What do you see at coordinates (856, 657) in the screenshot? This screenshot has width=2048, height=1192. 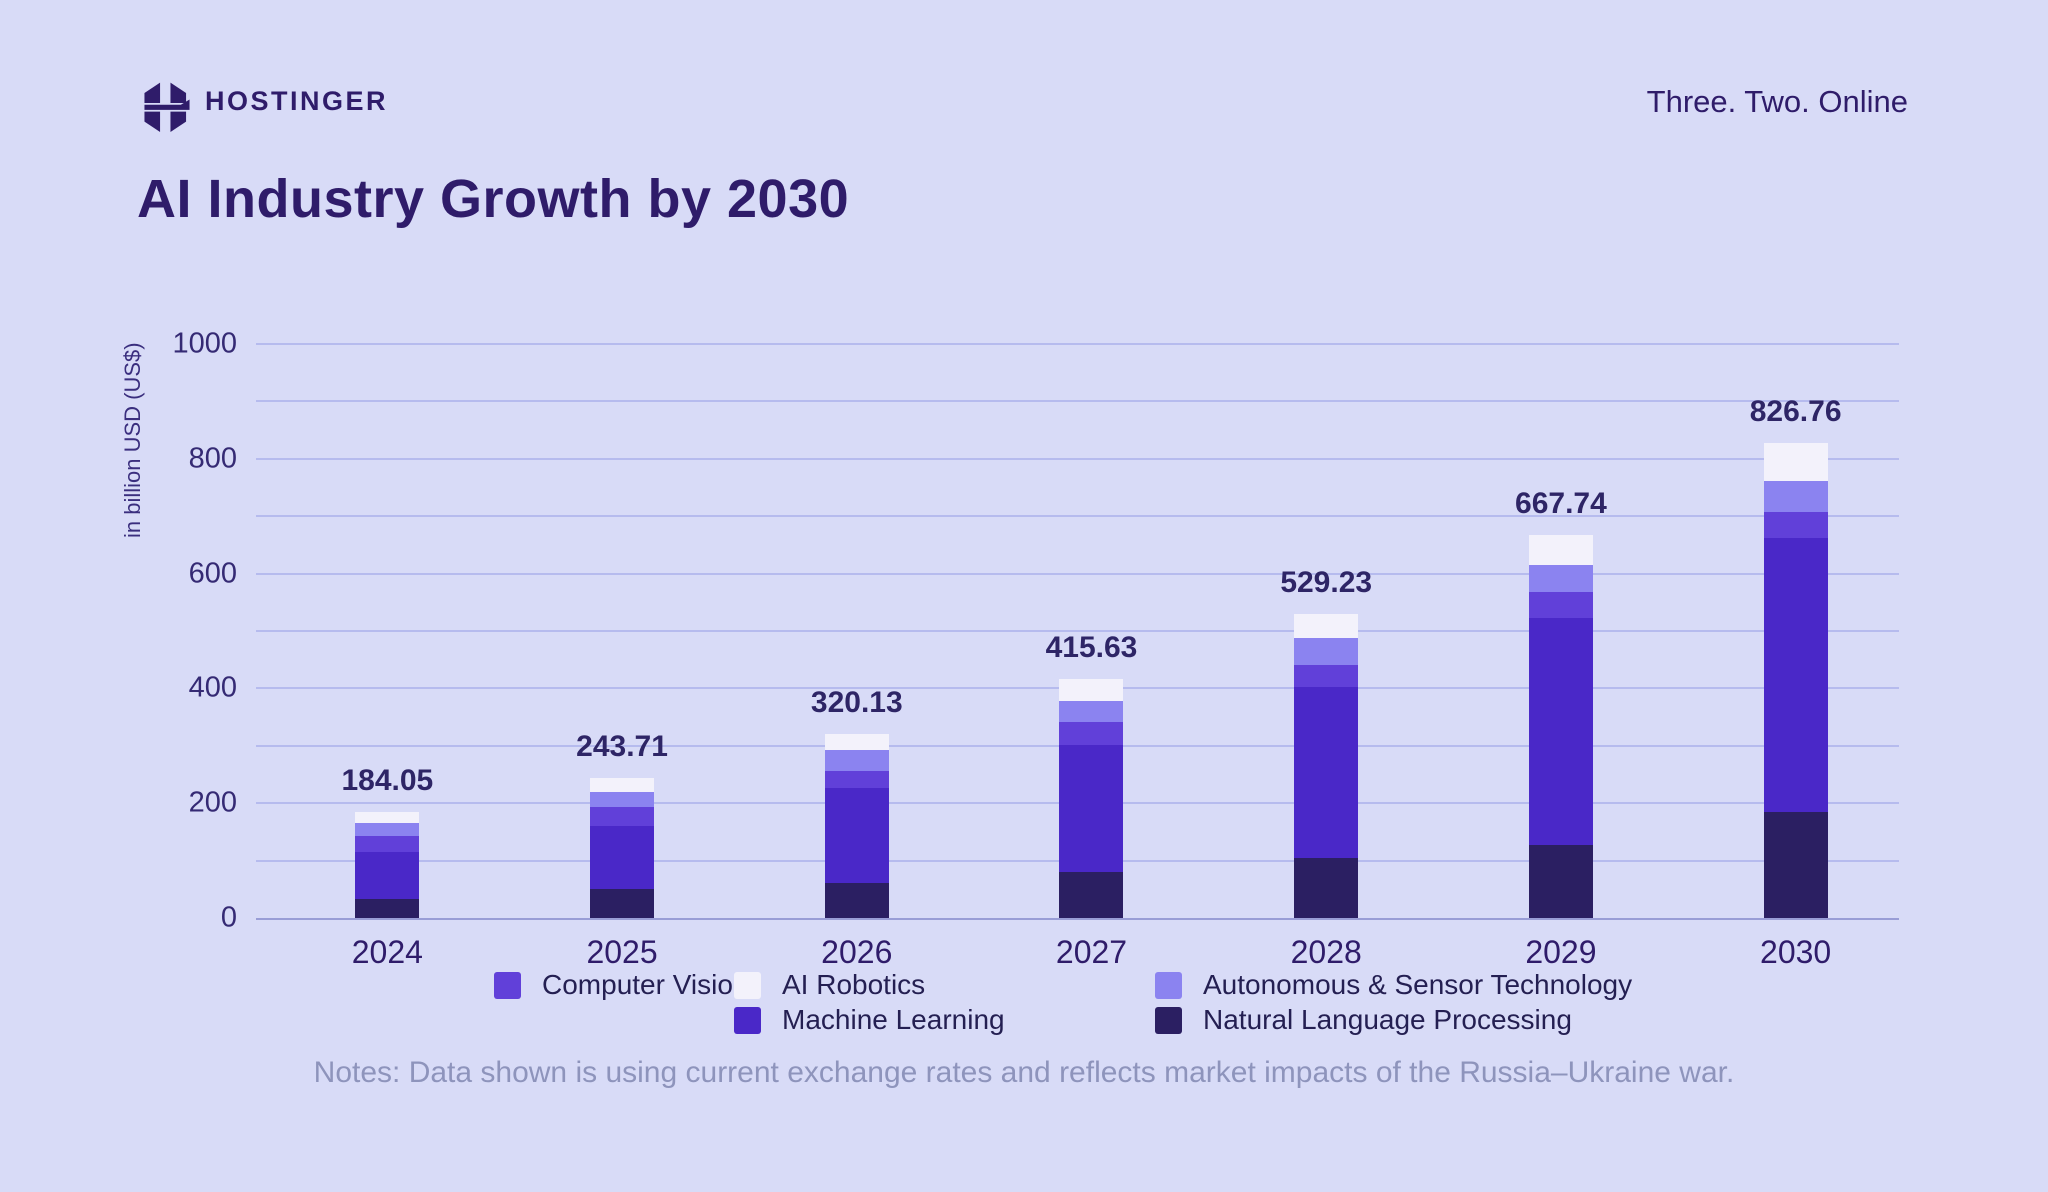 I see `bar-slot-2026: 320.13 2026` at bounding box center [856, 657].